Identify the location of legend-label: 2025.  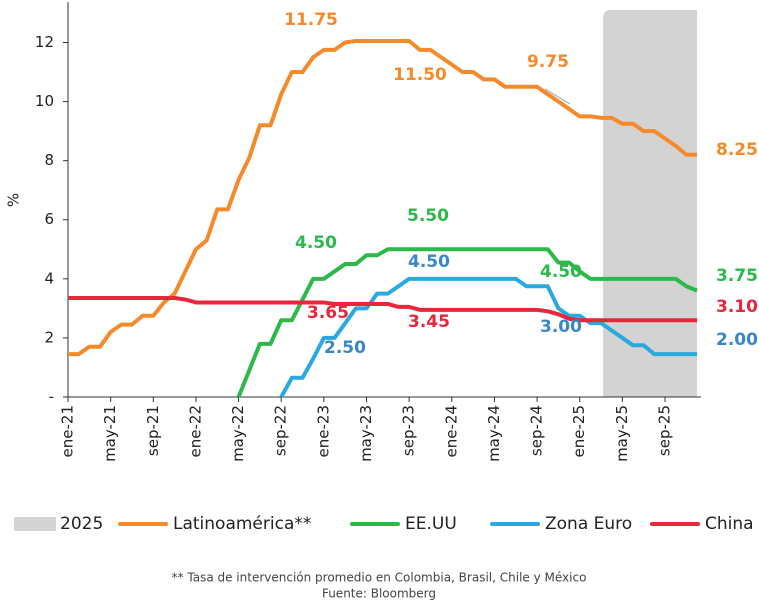
(81, 524).